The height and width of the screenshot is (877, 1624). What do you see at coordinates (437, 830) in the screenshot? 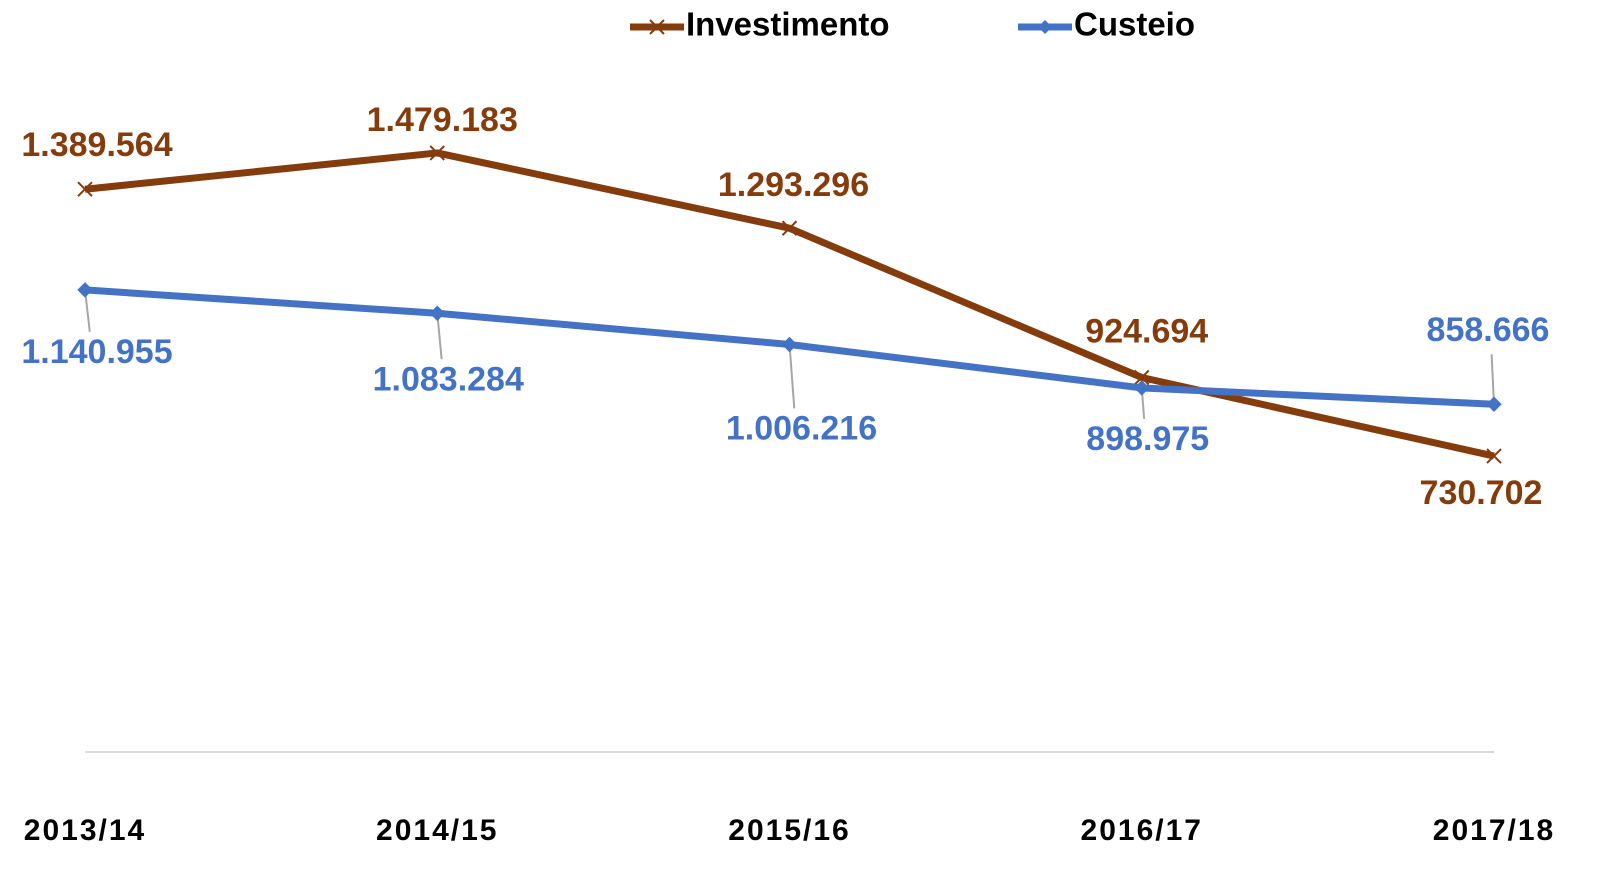
I see `x-tick-label: 2014/15` at bounding box center [437, 830].